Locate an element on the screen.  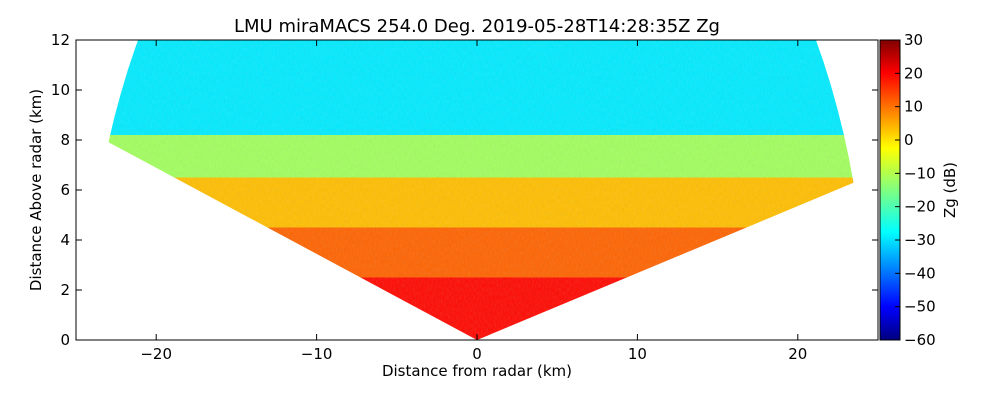
colorbar is located at coordinates (890, 190).